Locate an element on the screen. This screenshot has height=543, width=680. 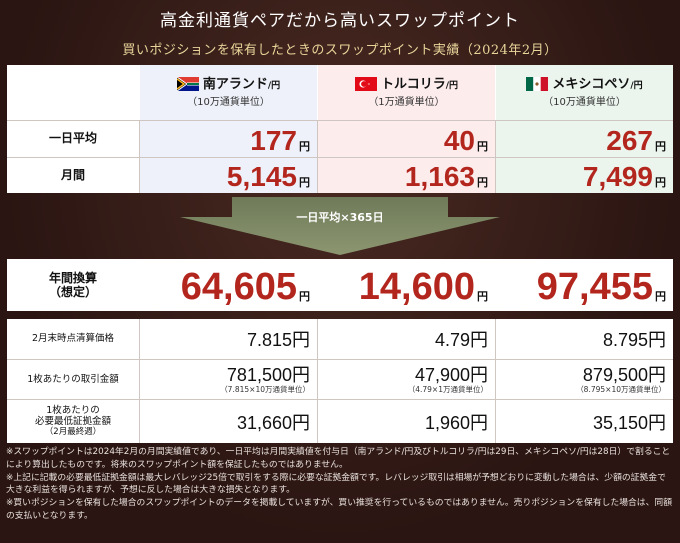
currency-name: トルコリラ is located at coordinates (413, 84).